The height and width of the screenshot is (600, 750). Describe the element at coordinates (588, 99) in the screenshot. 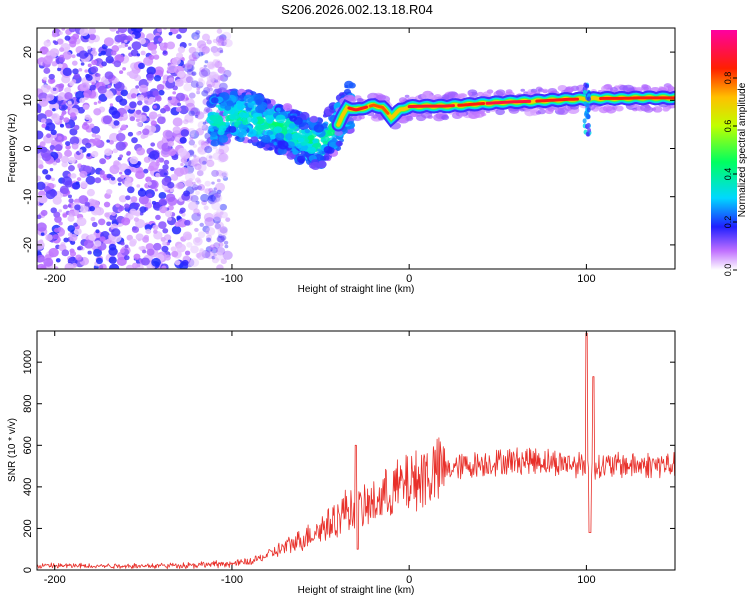

I see `spectrogram-spike-blob` at that location.